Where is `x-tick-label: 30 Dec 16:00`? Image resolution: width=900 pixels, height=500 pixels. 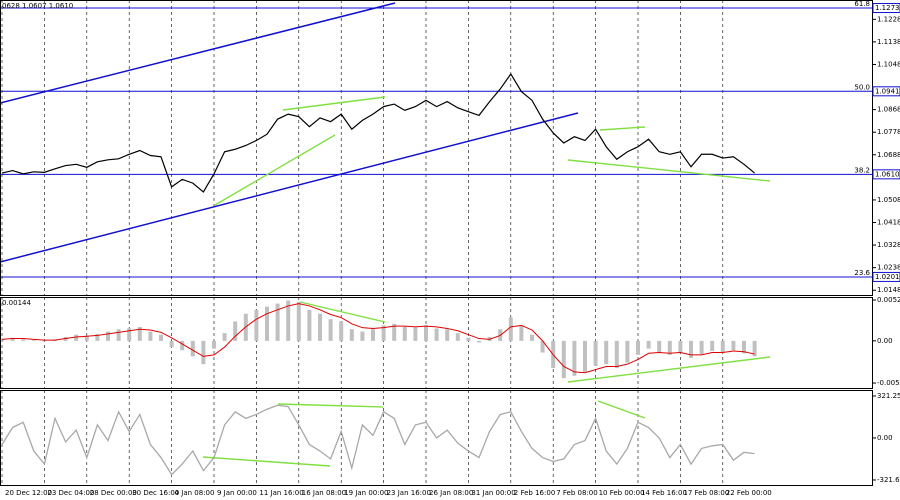
x-tick-label: 30 Dec 16:00 is located at coordinates (155, 493).